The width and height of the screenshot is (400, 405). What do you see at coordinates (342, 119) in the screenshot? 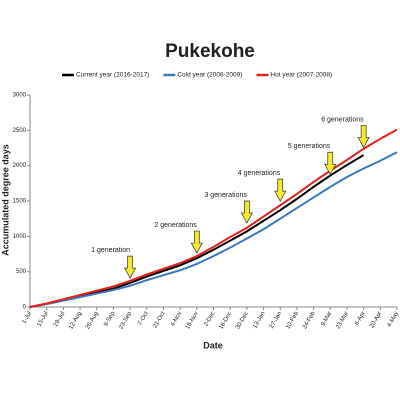
I see `annotation-label: 6 generations` at bounding box center [342, 119].